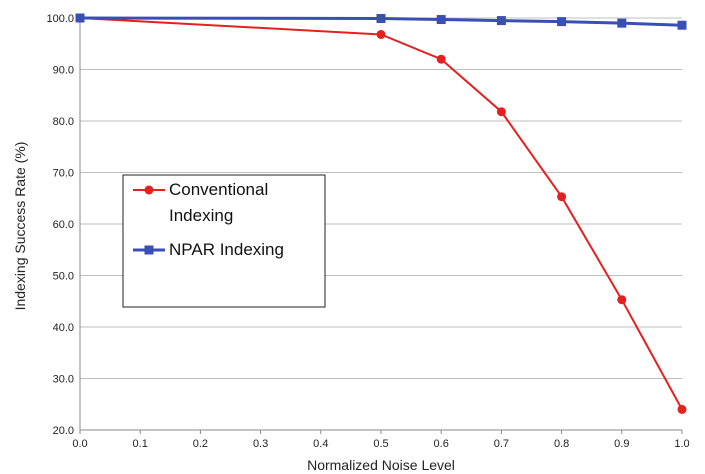  Describe the element at coordinates (63, 122) in the screenshot. I see `y-tick-label: 80.0` at that location.